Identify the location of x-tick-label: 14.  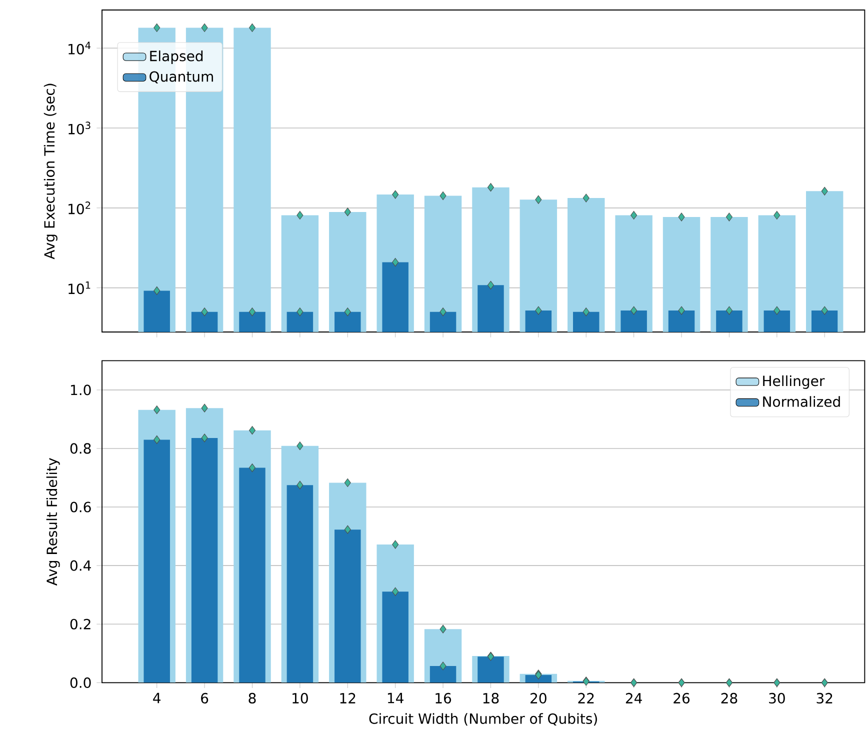
(396, 698).